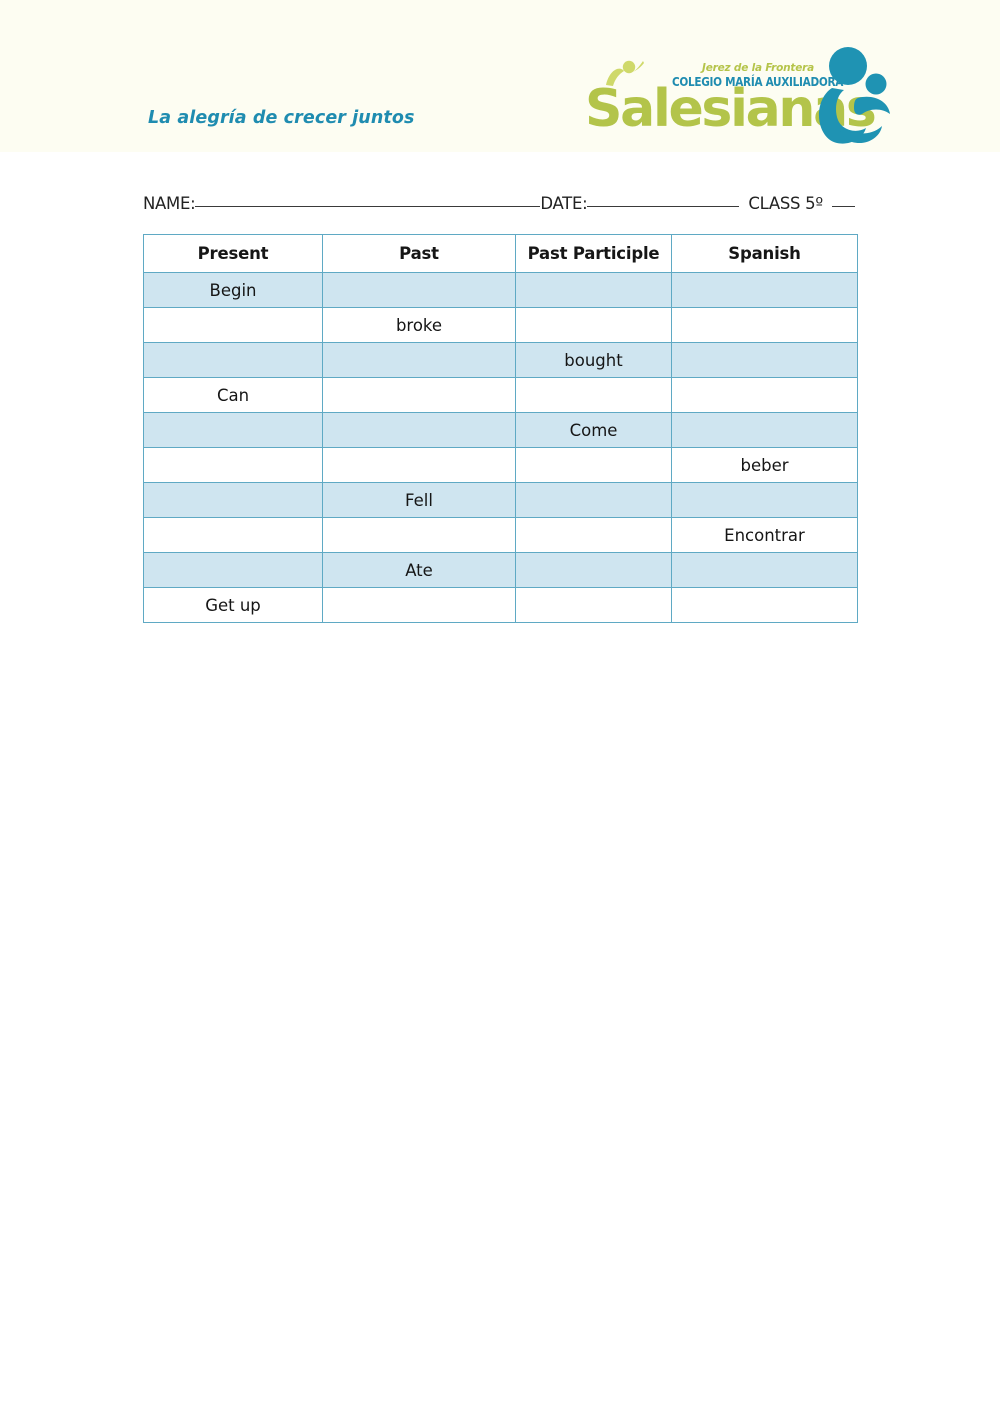  What do you see at coordinates (419, 325) in the screenshot?
I see `cell-past: broke` at bounding box center [419, 325].